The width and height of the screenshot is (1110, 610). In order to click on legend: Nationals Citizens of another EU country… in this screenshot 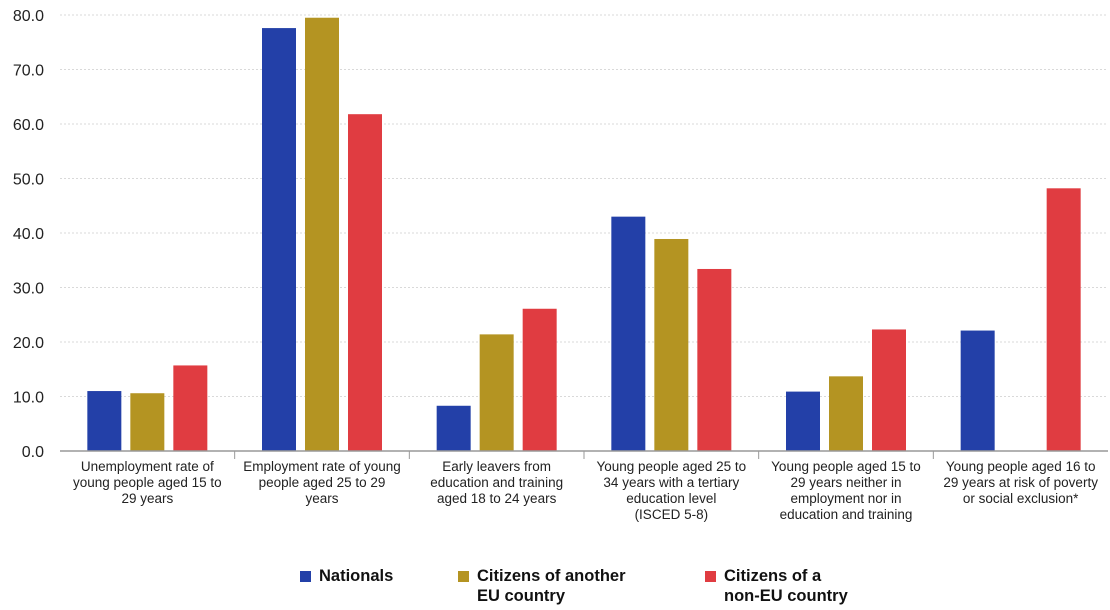, I will do `click(610, 588)`.